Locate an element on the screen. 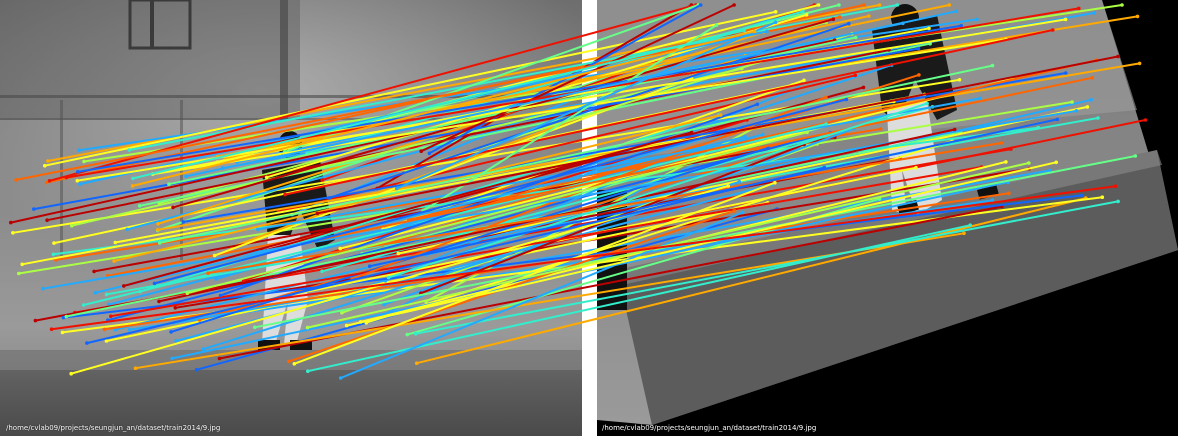 The width and height of the screenshot is (1178, 436). image-divider is located at coordinates (589, 218).